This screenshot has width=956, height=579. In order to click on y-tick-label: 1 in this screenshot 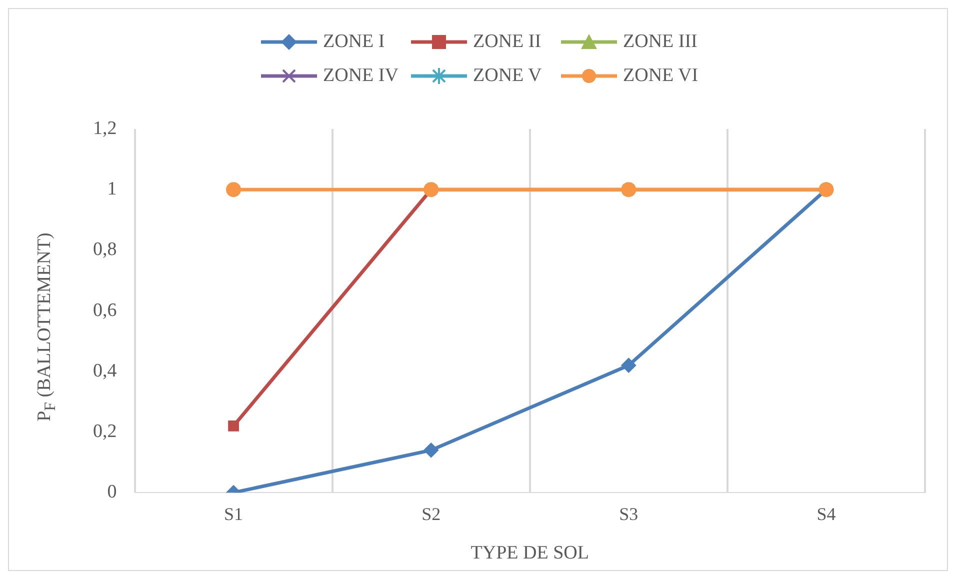, I will do `click(112, 189)`.